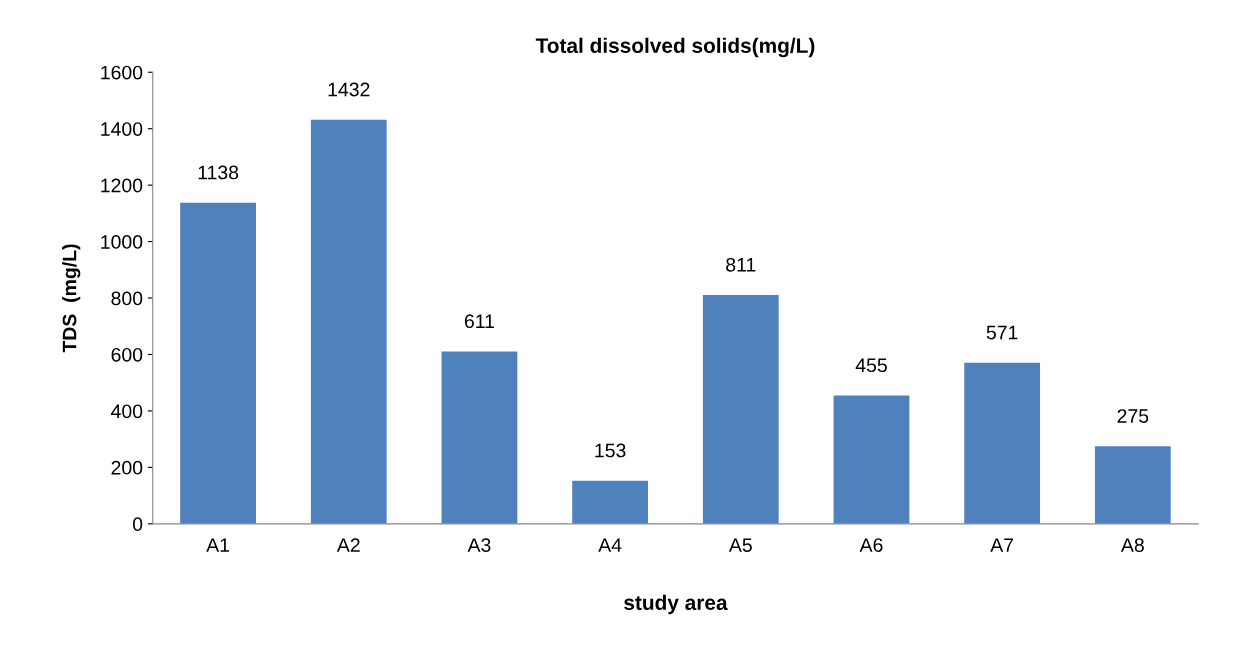 The width and height of the screenshot is (1252, 669). Describe the element at coordinates (349, 89) in the screenshot. I see `data-label: 1432` at that location.